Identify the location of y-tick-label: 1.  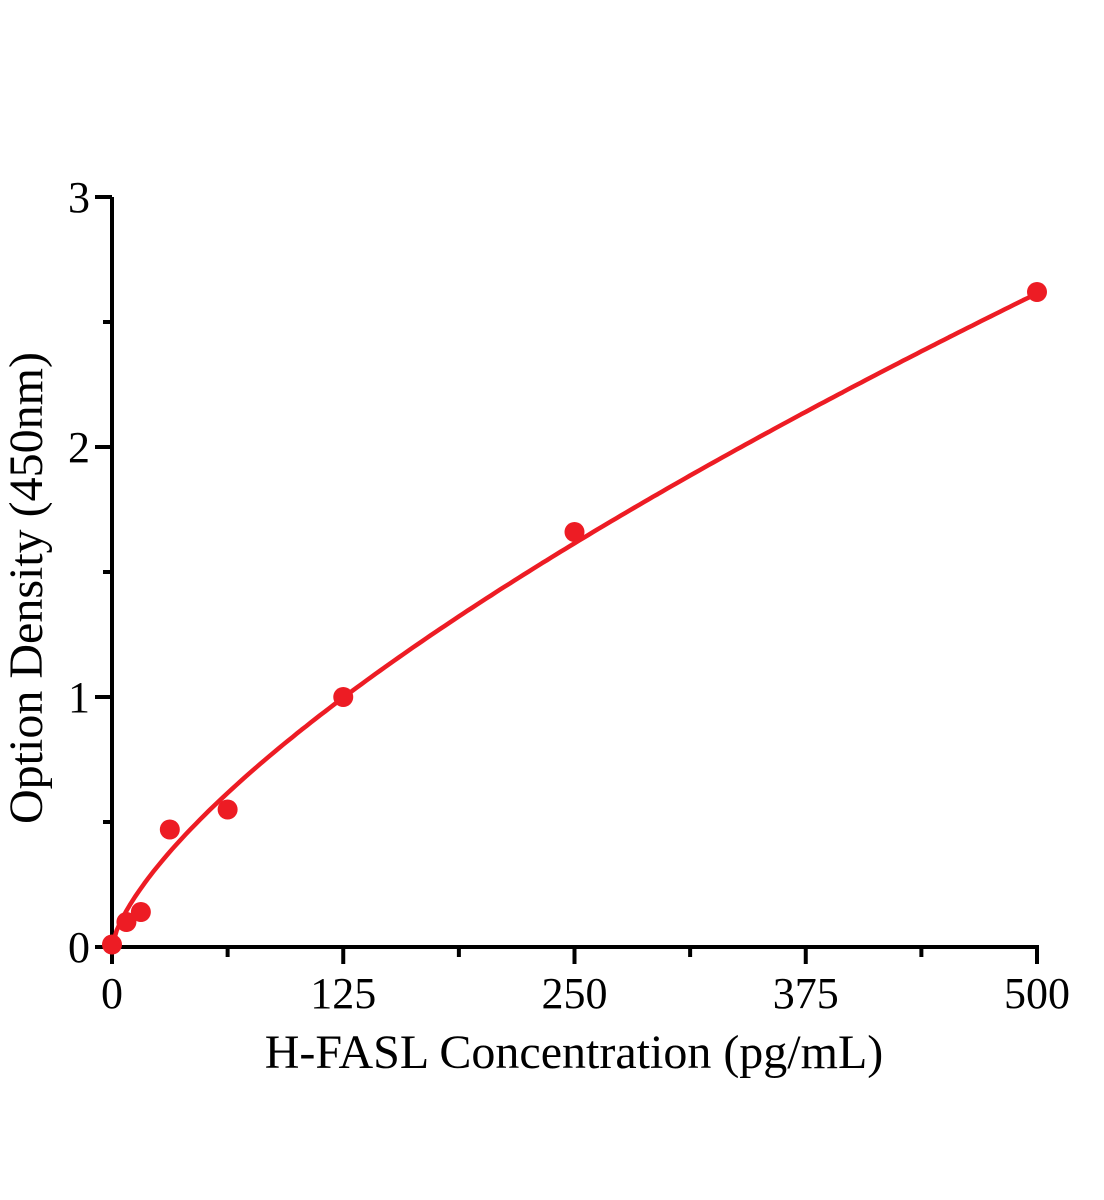
(79, 697).